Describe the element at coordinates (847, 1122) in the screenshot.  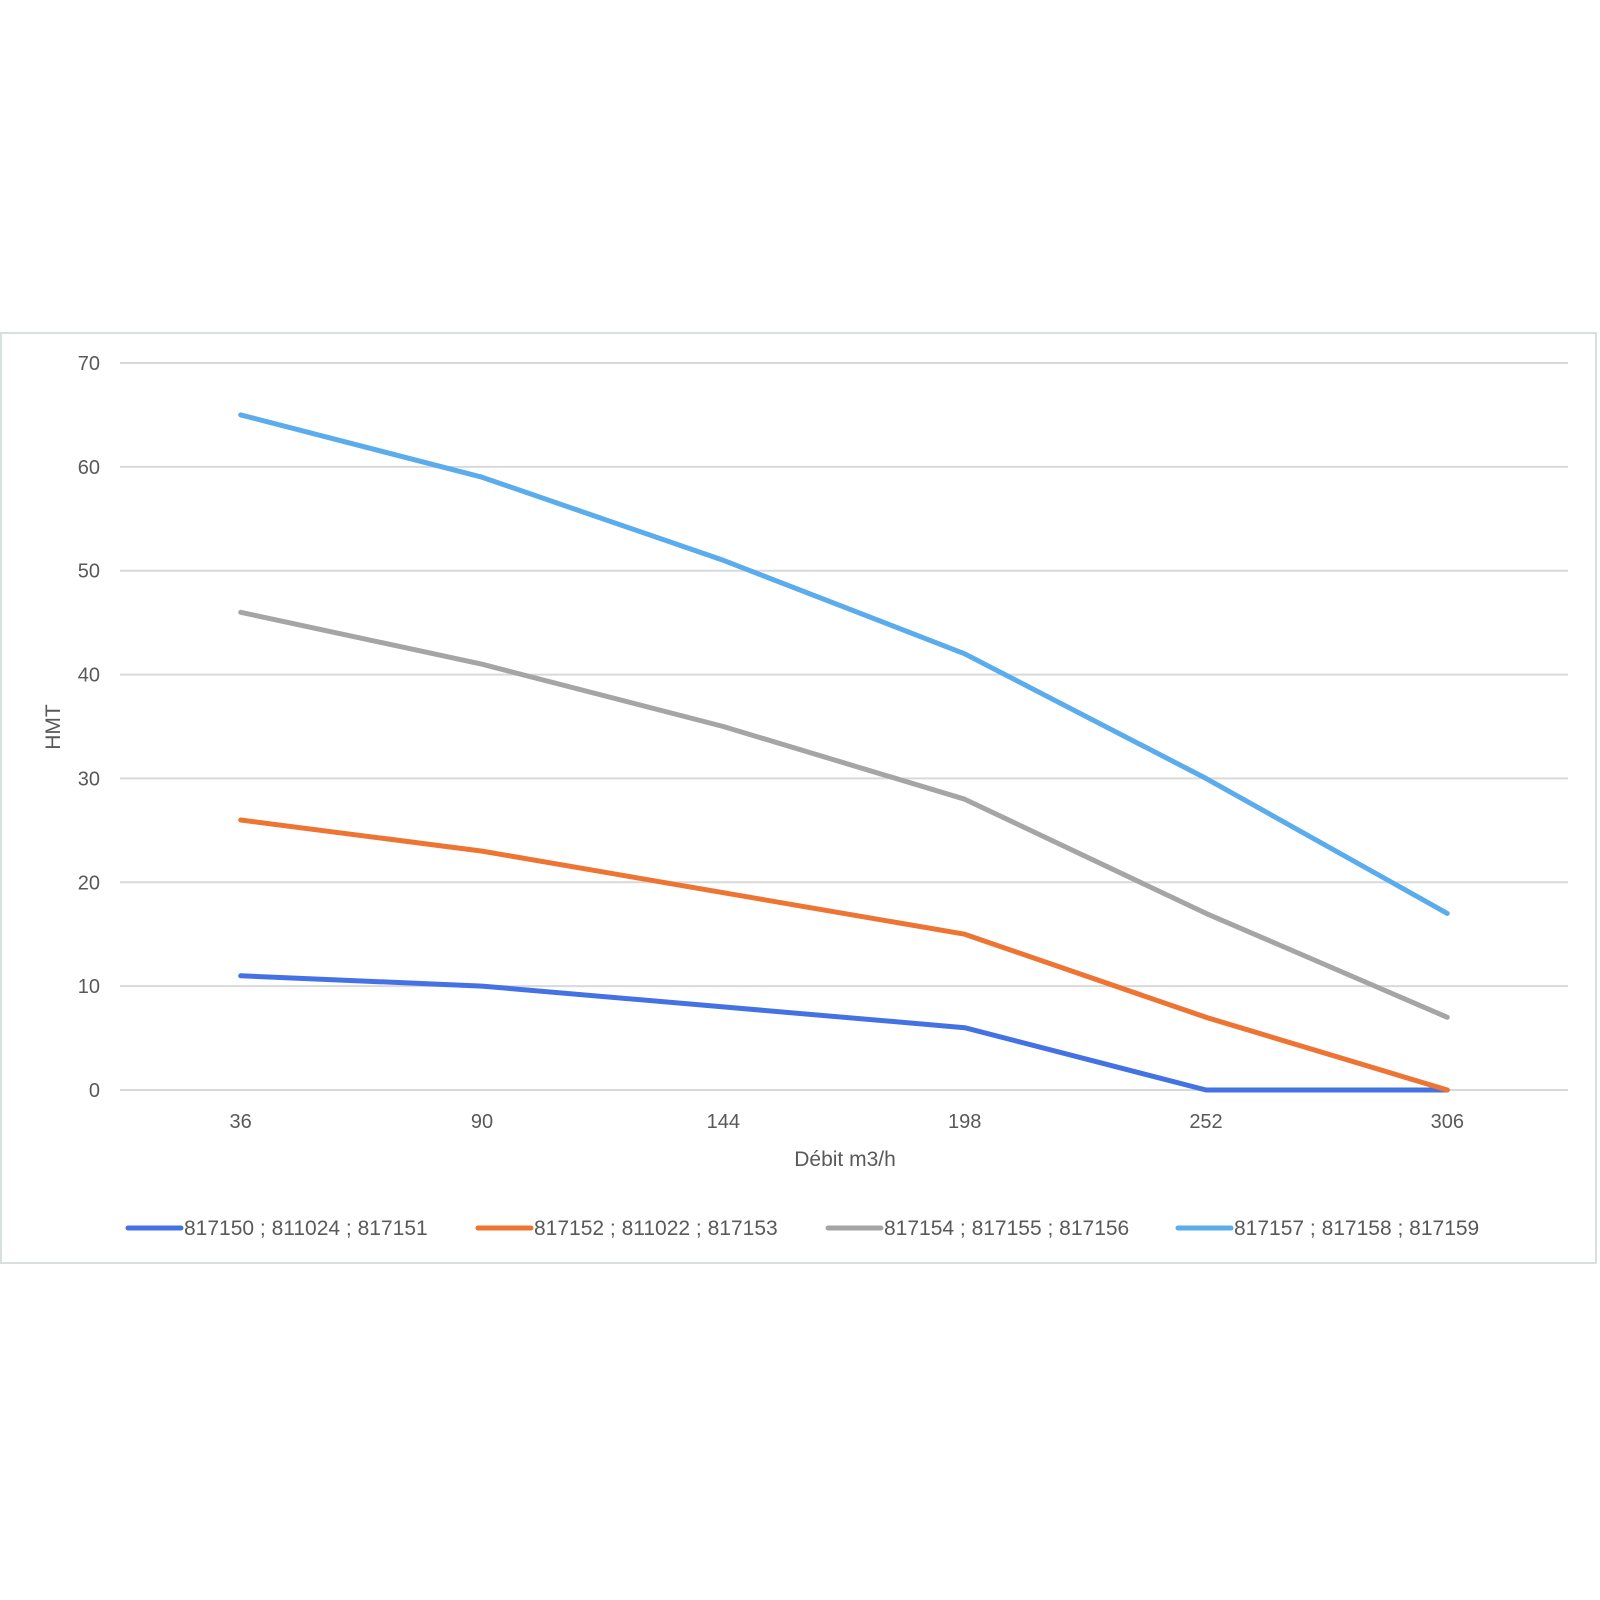
I see `x-axis-ticks: 36 90 144 198 252 306` at that location.